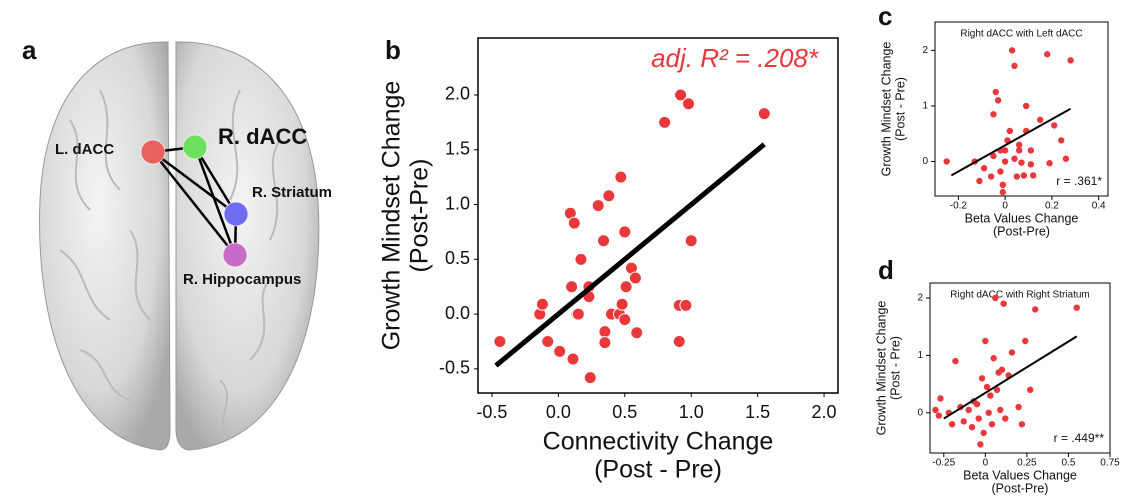 The image size is (1121, 496). I want to click on x-axis-label: Beta Values Change, so click(1022, 218).